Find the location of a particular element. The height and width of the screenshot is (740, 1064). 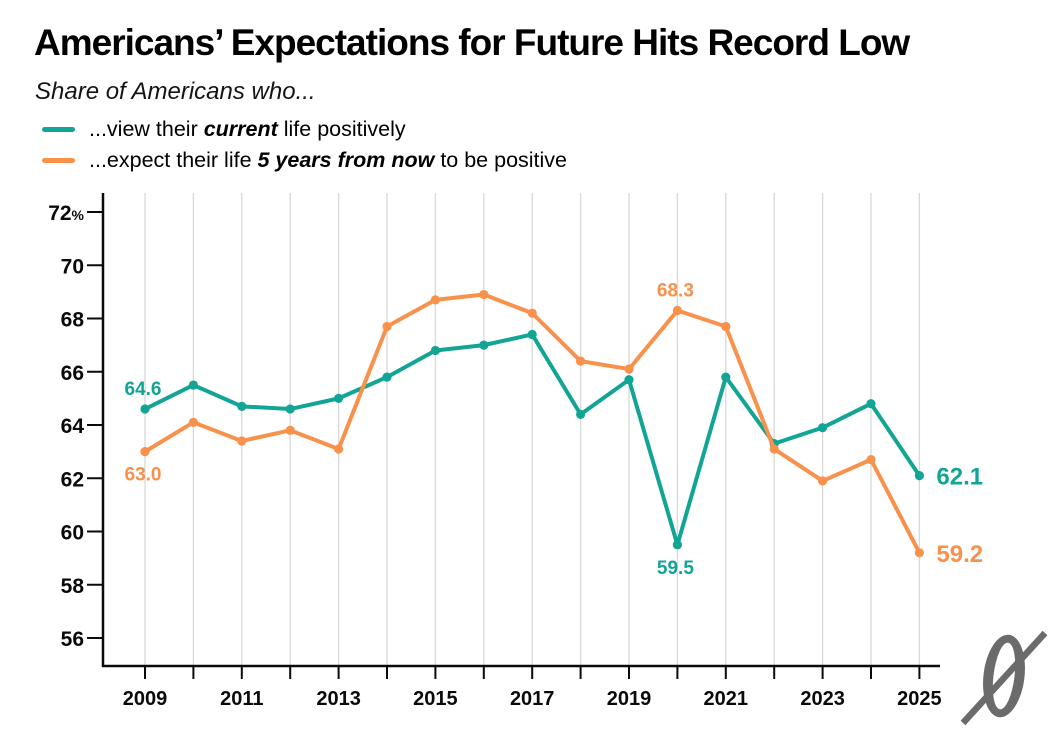

data-point-current-2013 is located at coordinates (339, 398).